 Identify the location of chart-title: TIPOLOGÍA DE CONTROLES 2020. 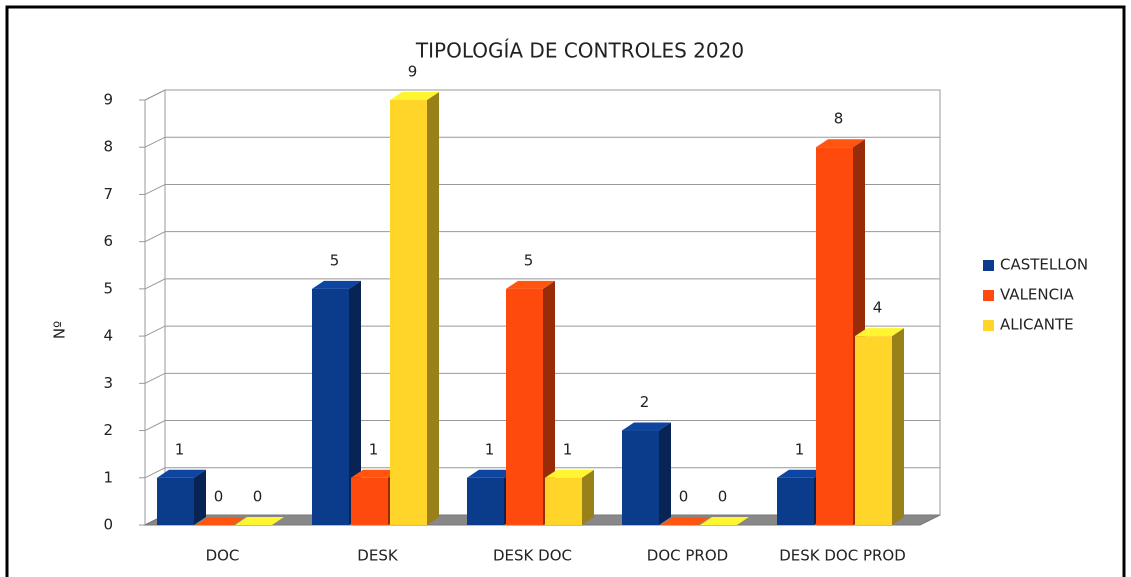
(579, 51).